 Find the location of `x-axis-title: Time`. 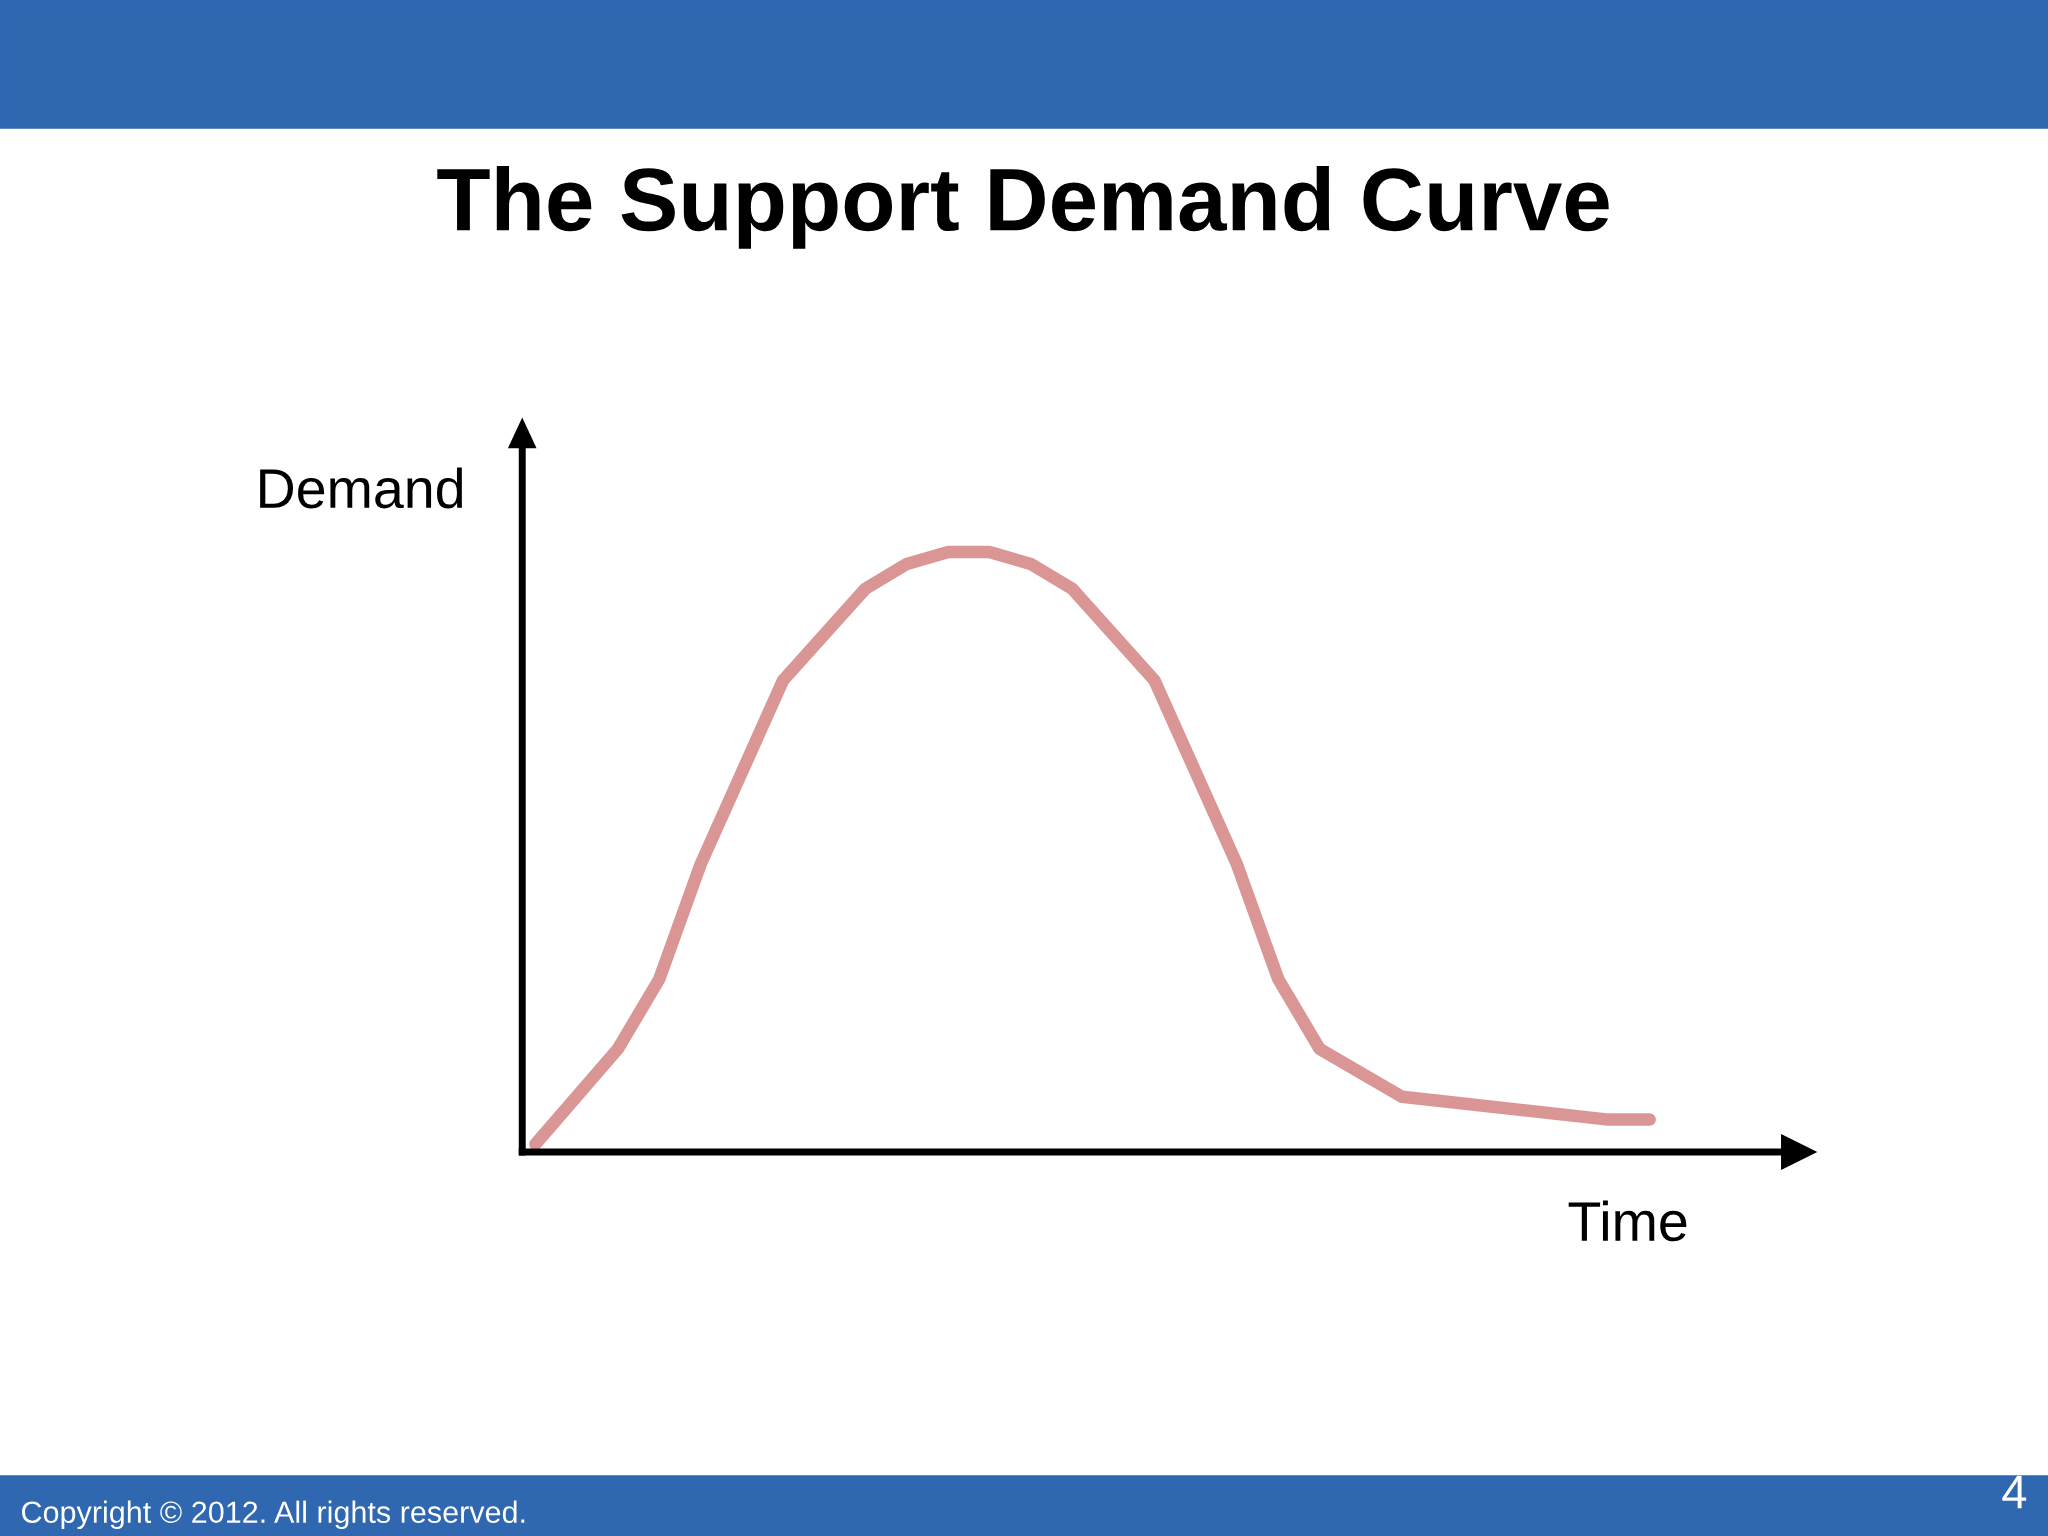

x-axis-title: Time is located at coordinates (1627, 1221).